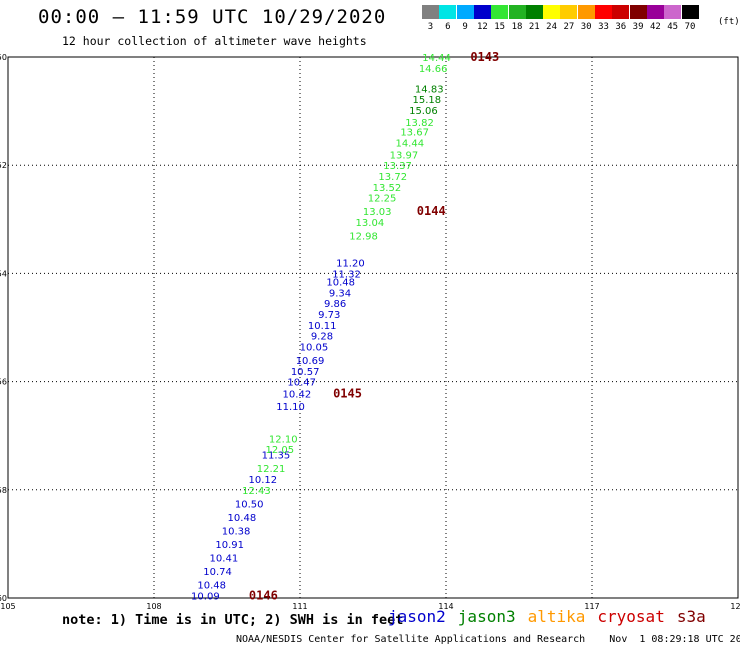 The width and height of the screenshot is (740, 650). What do you see at coordinates (310, 361) in the screenshot?
I see `wave-height-value: 10.69` at bounding box center [310, 361].